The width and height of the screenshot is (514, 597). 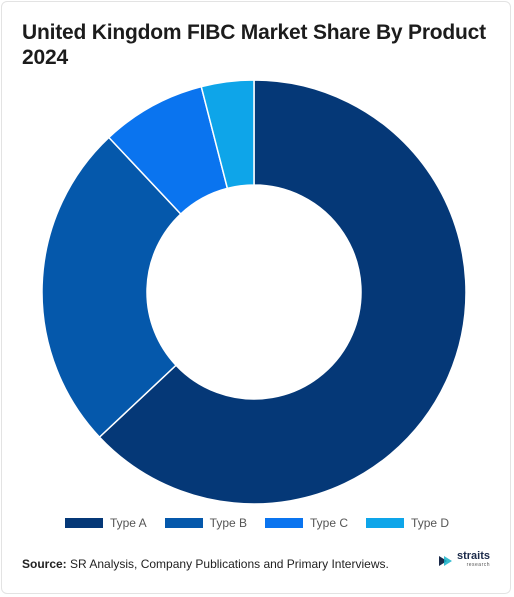 What do you see at coordinates (385, 523) in the screenshot?
I see `legend-swatch-type-d` at bounding box center [385, 523].